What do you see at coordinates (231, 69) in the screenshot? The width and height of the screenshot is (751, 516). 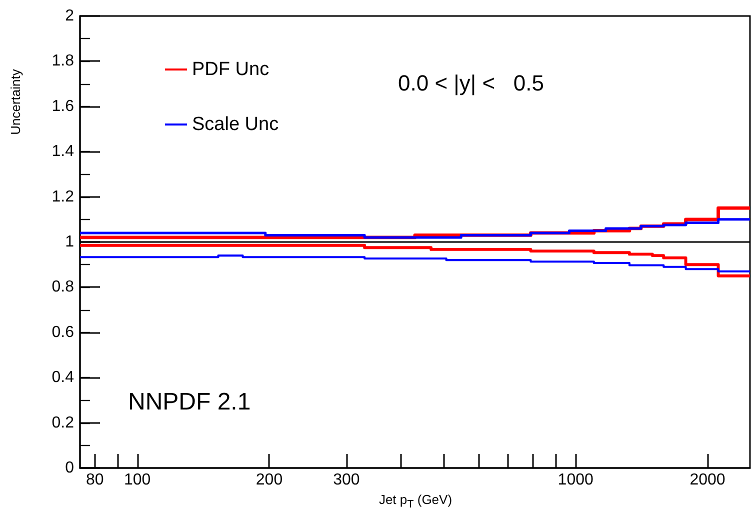 I see `legend-label: PDF Unc` at bounding box center [231, 69].